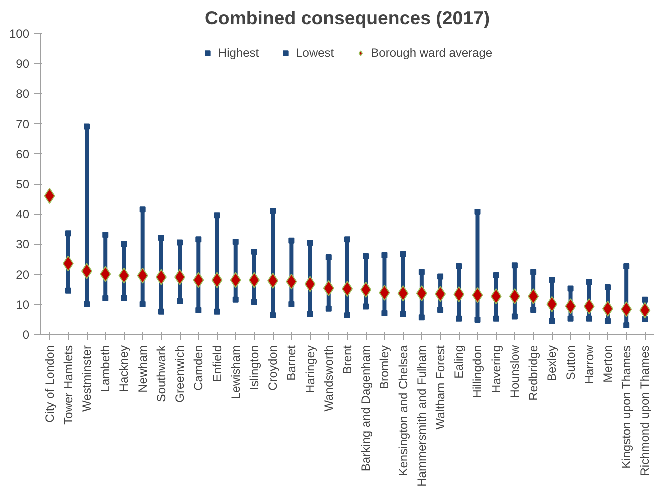 Image resolution: width=664 pixels, height=489 pixels. I want to click on x-tick-label: Greenwich, so click(180, 374).